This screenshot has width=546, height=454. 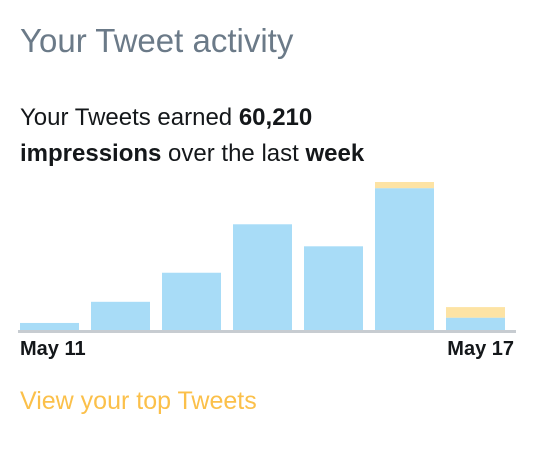 I want to click on x-tick-label-start: May 11, so click(x=53, y=349).